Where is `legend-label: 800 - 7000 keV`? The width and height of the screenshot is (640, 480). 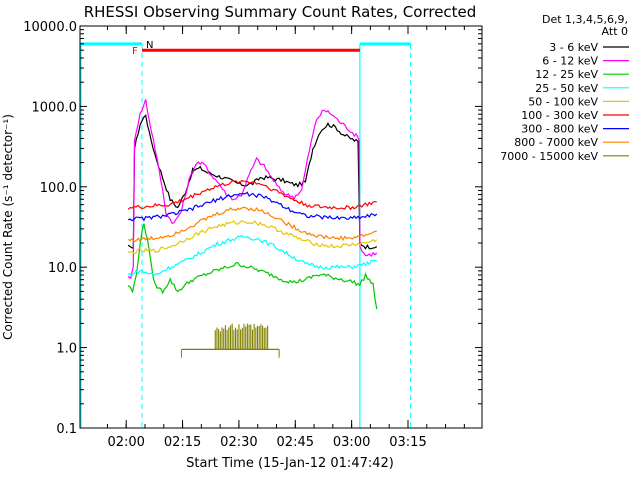
legend-label: 800 - 7000 keV is located at coordinates (556, 142).